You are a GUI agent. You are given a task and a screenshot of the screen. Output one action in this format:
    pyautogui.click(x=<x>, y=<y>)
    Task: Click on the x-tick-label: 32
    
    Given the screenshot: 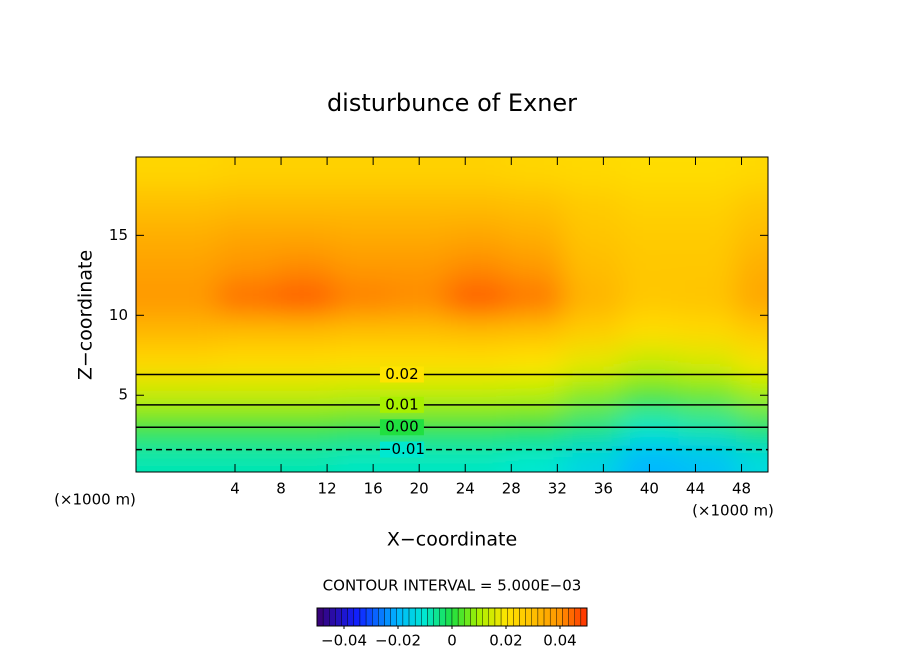 What is the action you would take?
    pyautogui.click(x=557, y=489)
    